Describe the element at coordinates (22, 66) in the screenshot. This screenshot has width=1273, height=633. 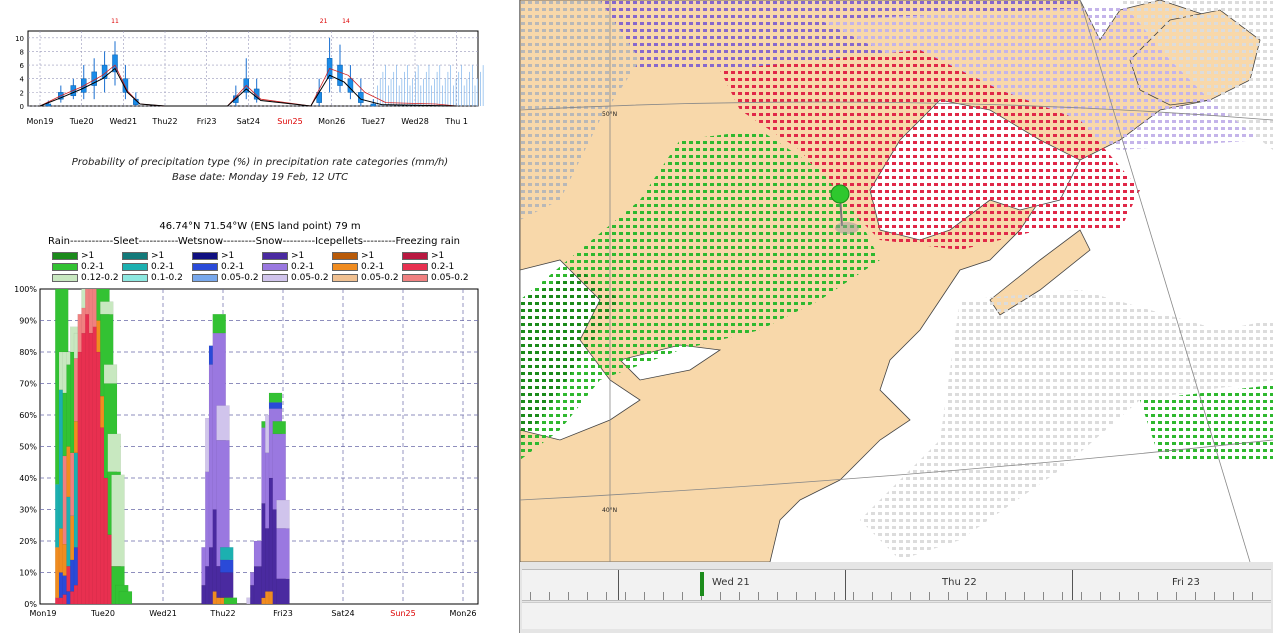
I see `y-tick-label: 6` at that location.